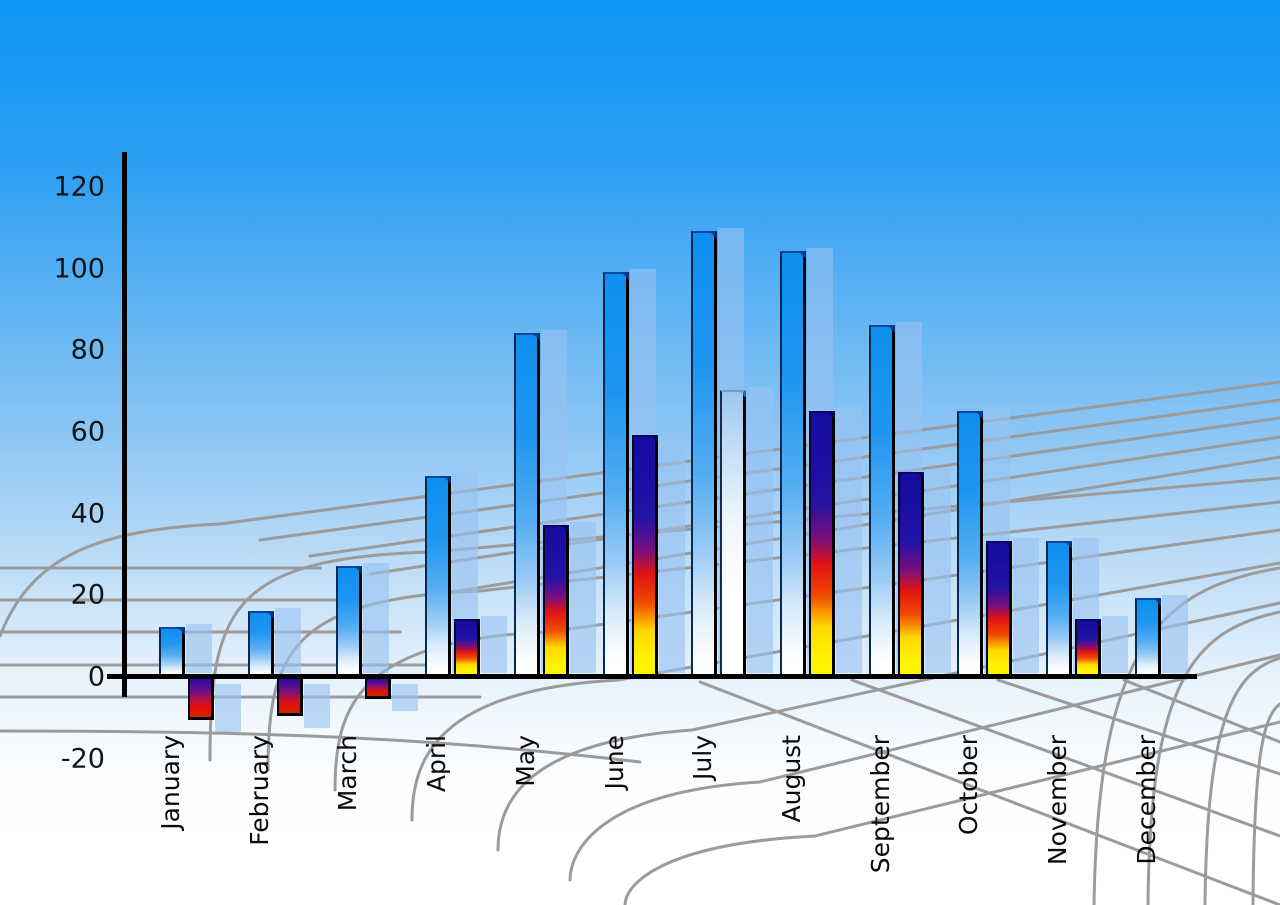  I want to click on shadow-september-secondary, so click(937, 570).